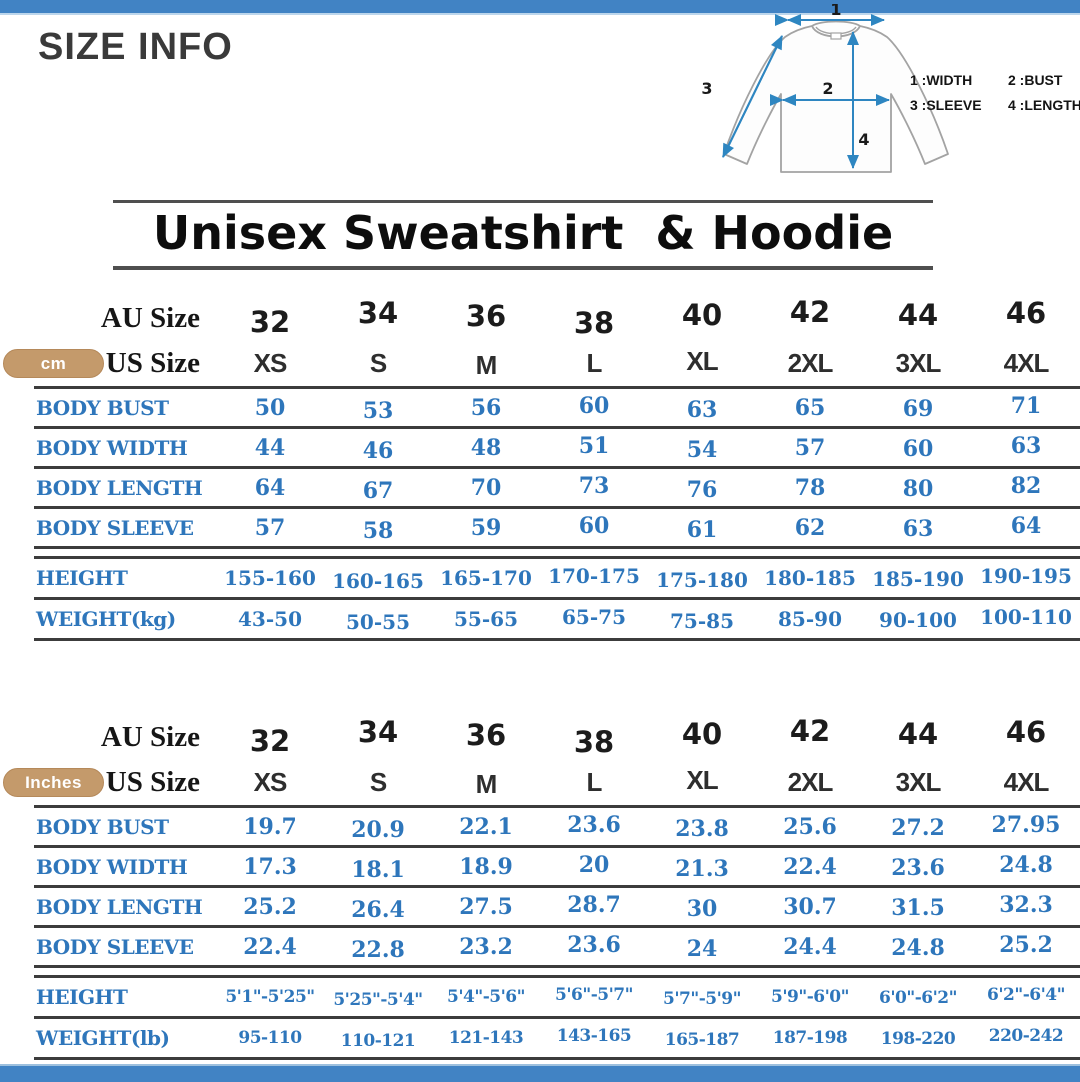  Describe the element at coordinates (918, 827) in the screenshot. I see `size-value-cell: 27.2` at that location.